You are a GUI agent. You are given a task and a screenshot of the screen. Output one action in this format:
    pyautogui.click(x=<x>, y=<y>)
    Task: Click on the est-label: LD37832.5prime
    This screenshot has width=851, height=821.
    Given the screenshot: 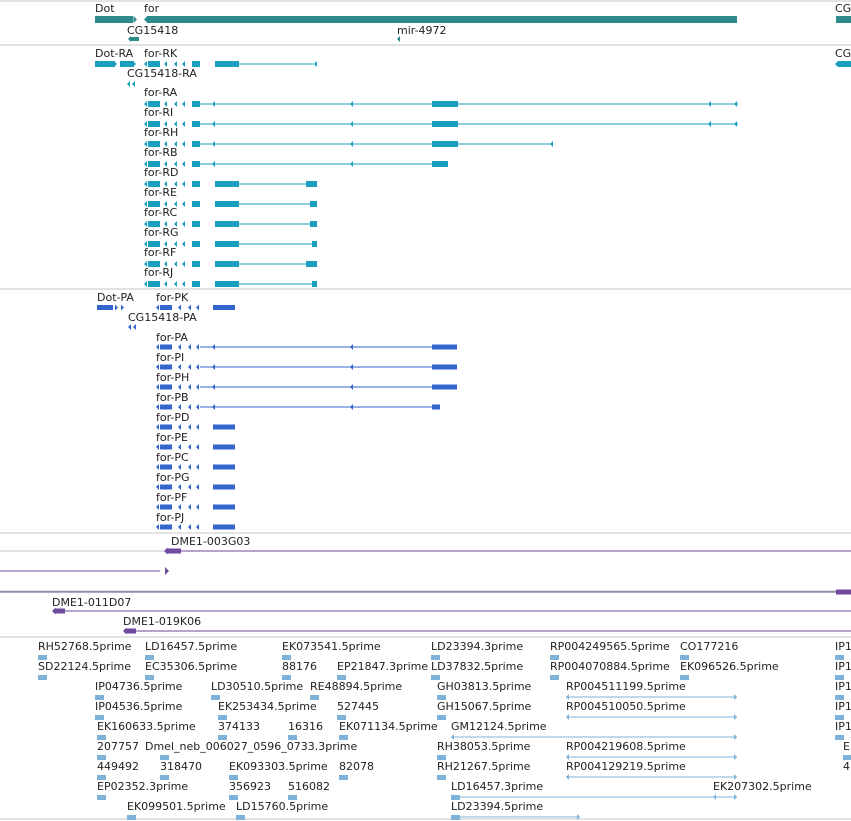 What is the action you would take?
    pyautogui.click(x=477, y=666)
    